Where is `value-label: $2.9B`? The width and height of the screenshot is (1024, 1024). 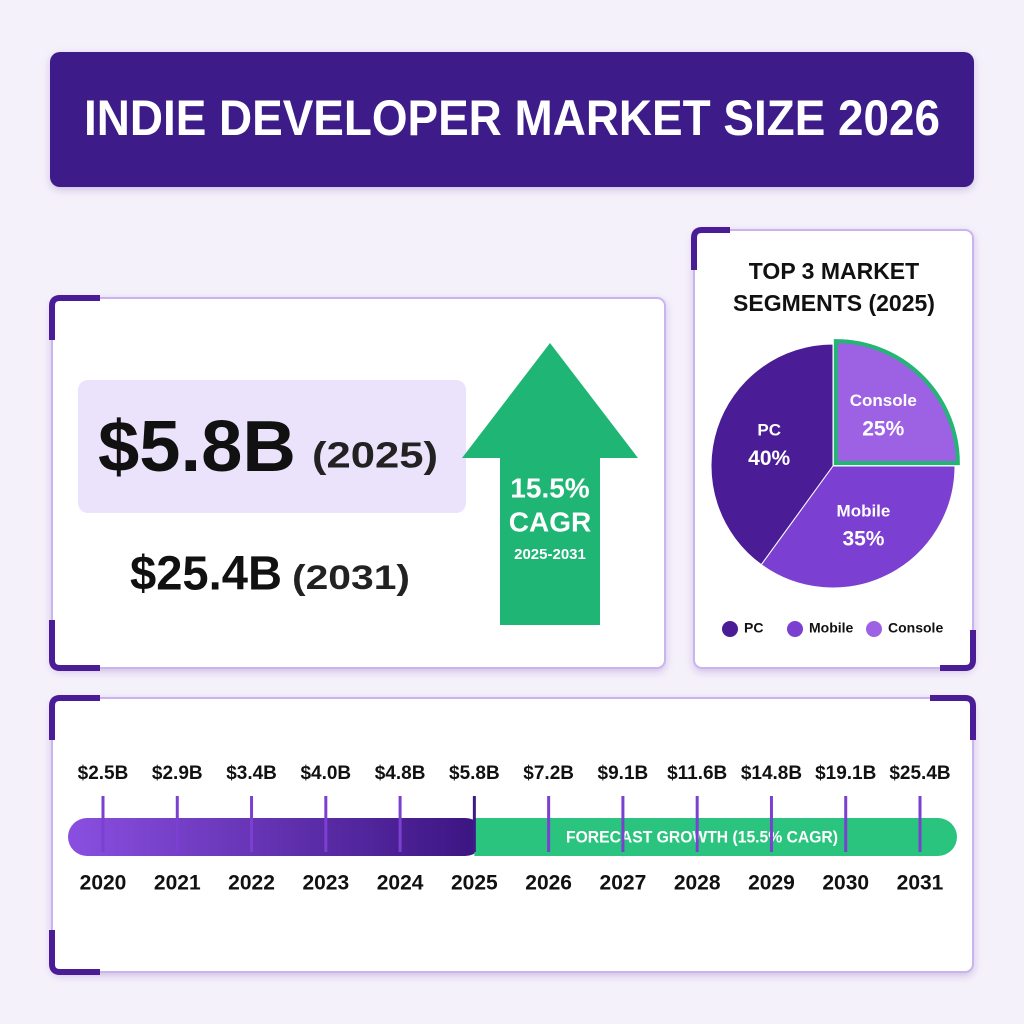
value-label: $2.9B is located at coordinates (177, 773).